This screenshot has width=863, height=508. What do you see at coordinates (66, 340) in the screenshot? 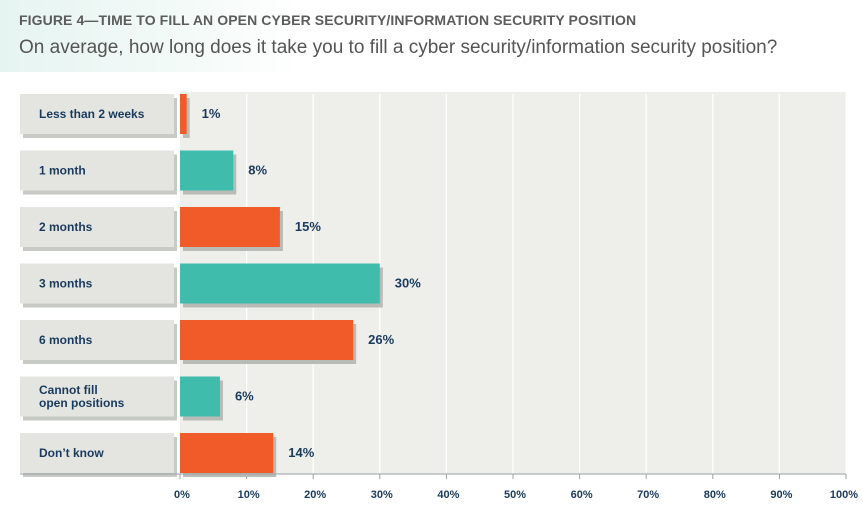
I see `category-label: 6 months` at bounding box center [66, 340].